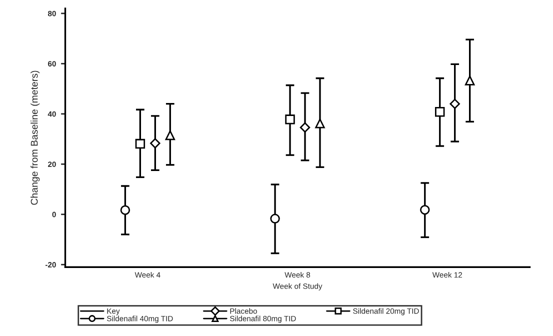 This screenshot has height=336, width=553. I want to click on y-axis-title: Change from Baseline (meters), so click(35, 137).